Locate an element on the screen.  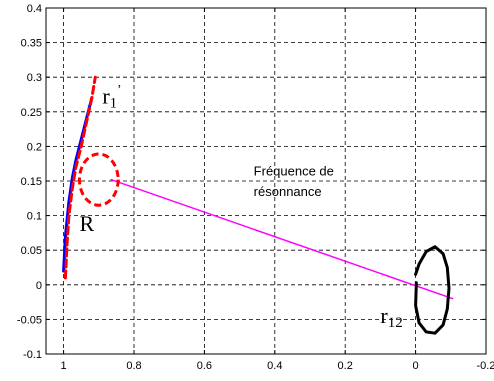
y-tick-label: 0.35 is located at coordinates (31, 44).